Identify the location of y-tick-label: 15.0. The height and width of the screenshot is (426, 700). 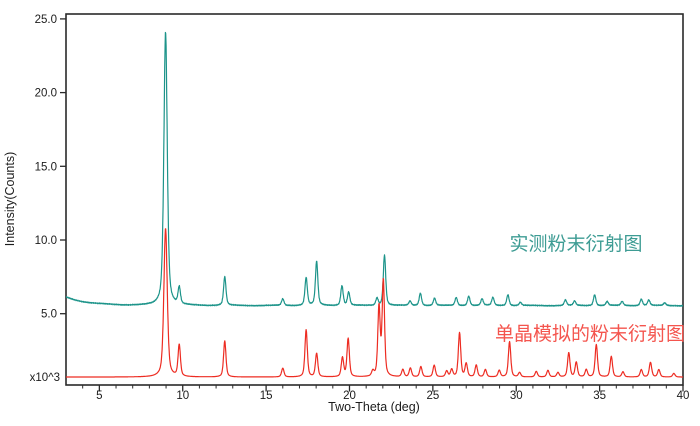
(46, 167).